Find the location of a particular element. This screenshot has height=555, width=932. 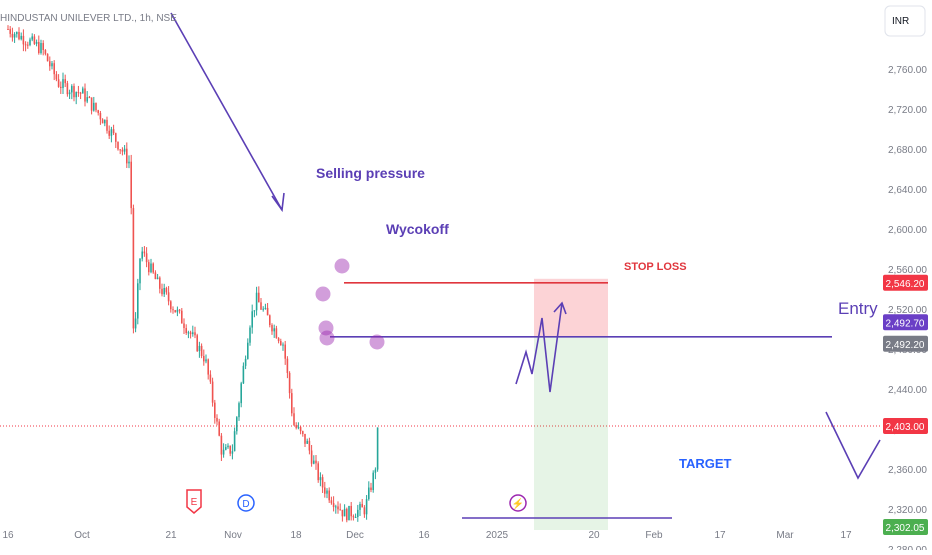

currency-button: INR is located at coordinates (905, 21).